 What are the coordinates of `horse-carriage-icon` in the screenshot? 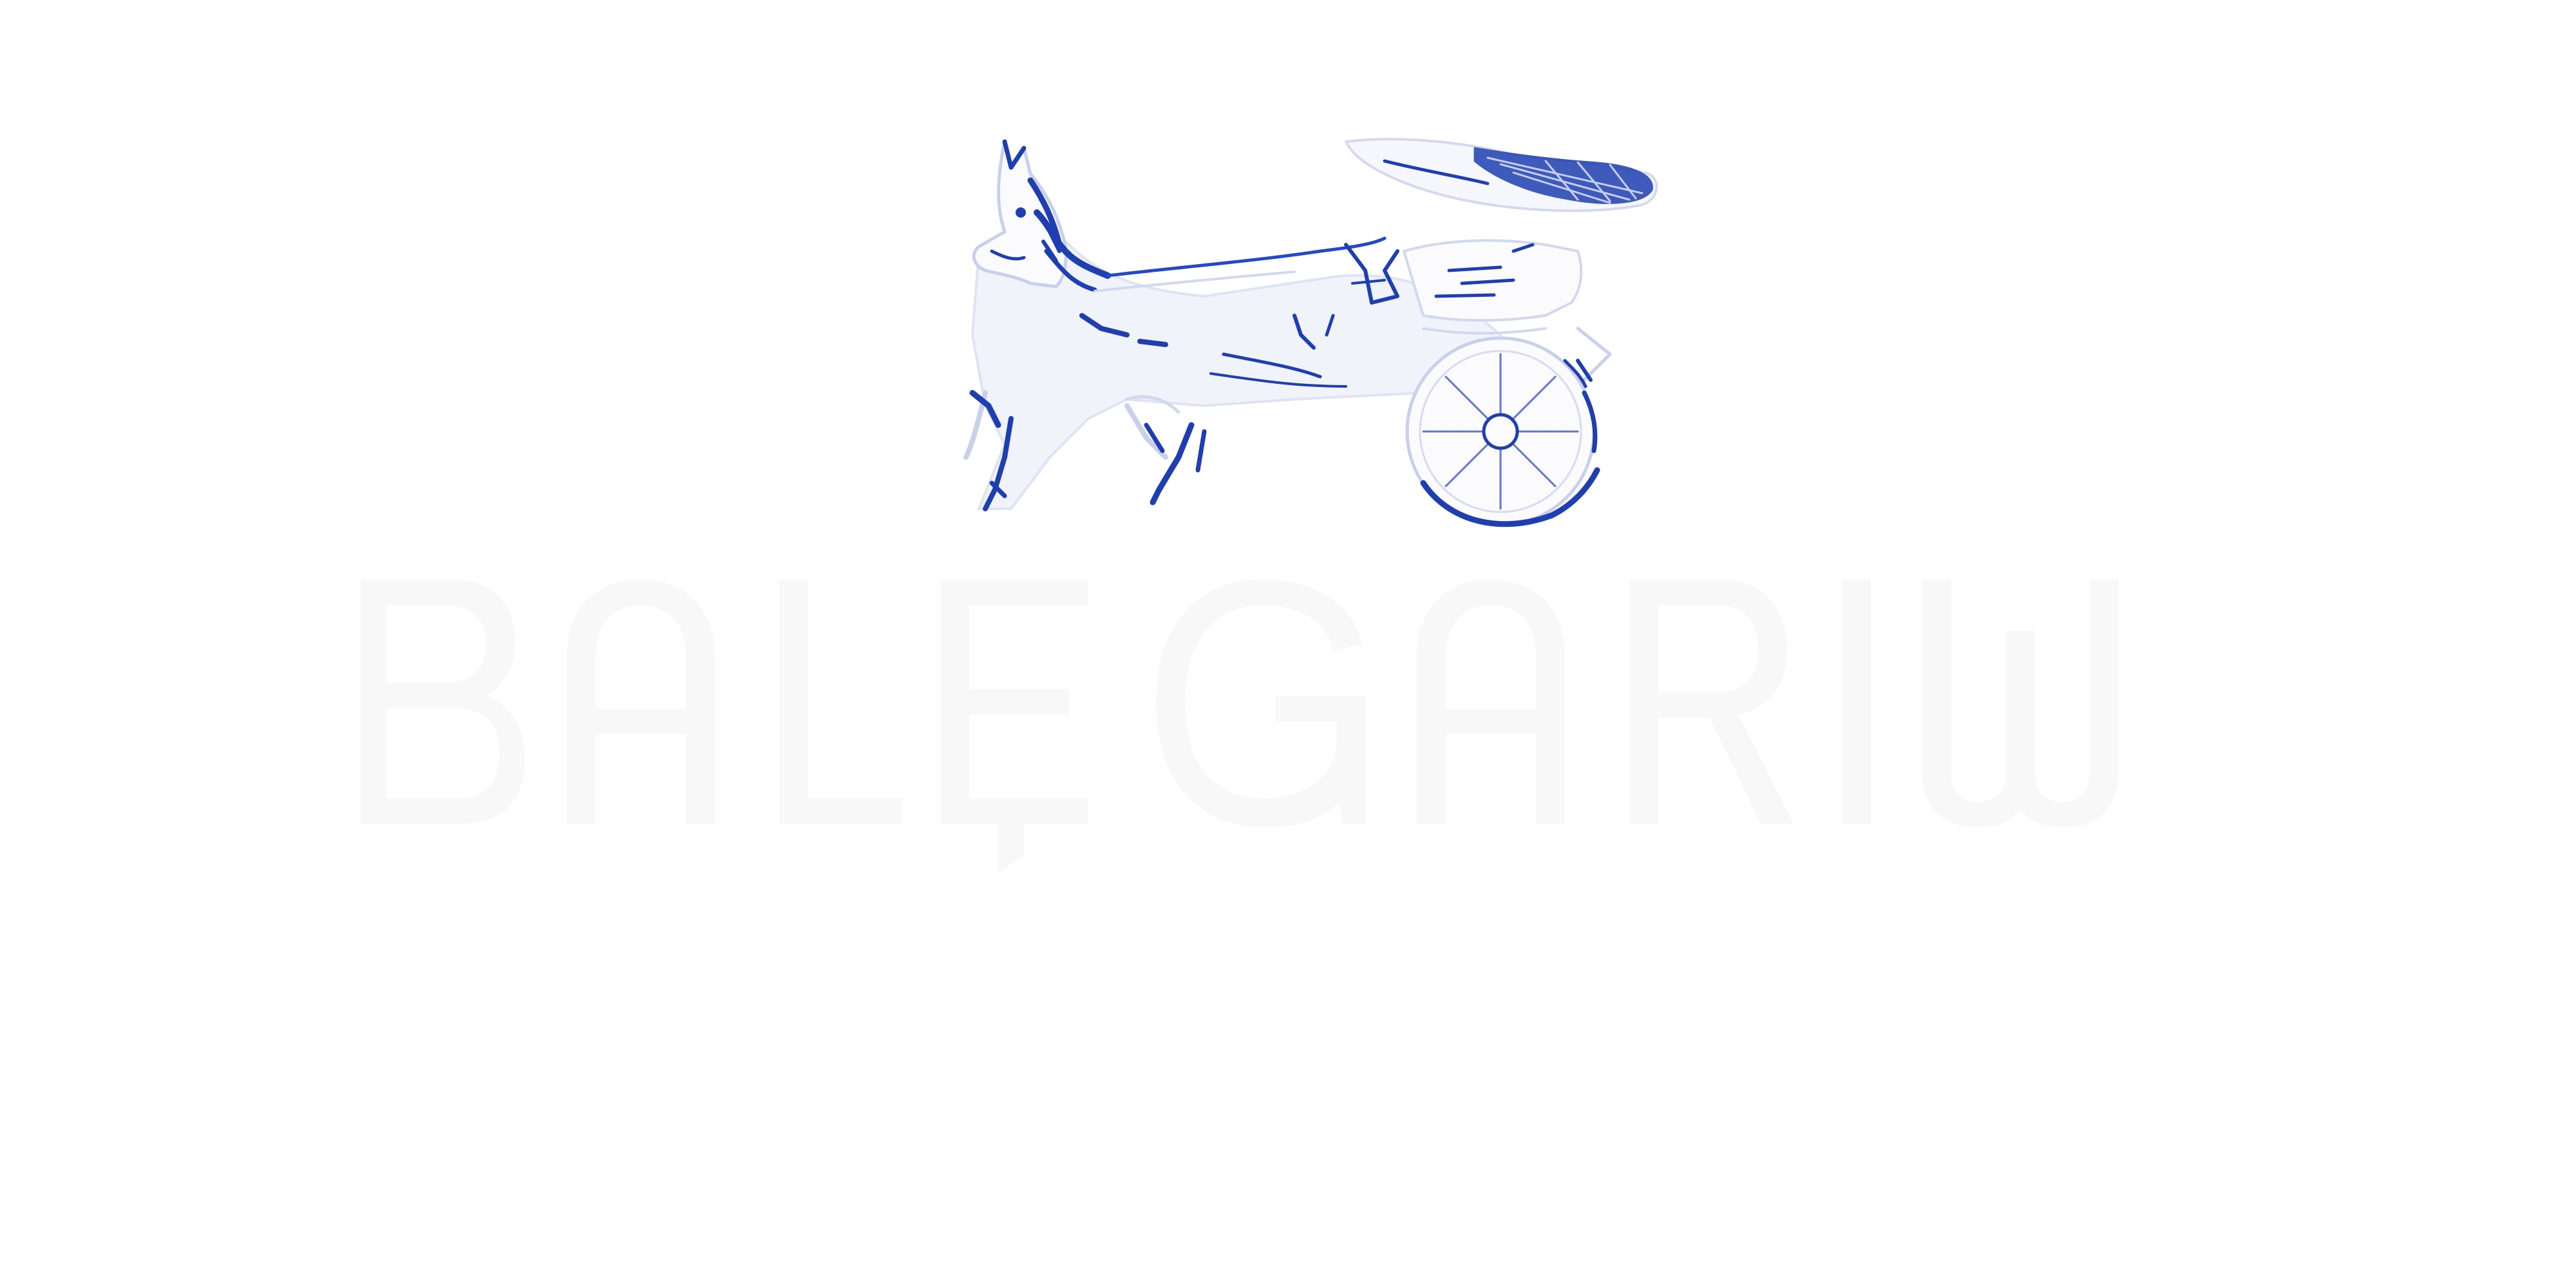 It's located at (1310, 333).